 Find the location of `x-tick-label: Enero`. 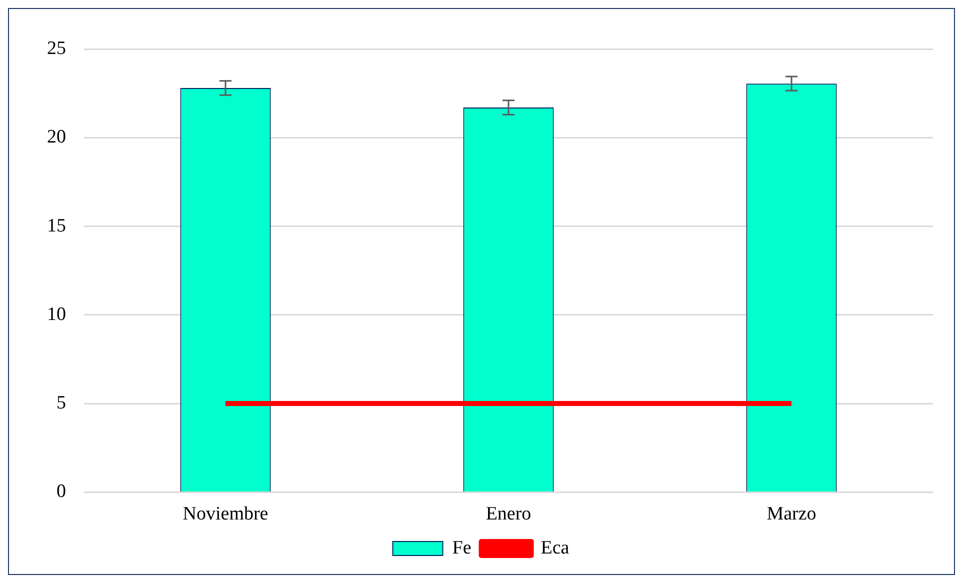

x-tick-label: Enero is located at coordinates (509, 514).